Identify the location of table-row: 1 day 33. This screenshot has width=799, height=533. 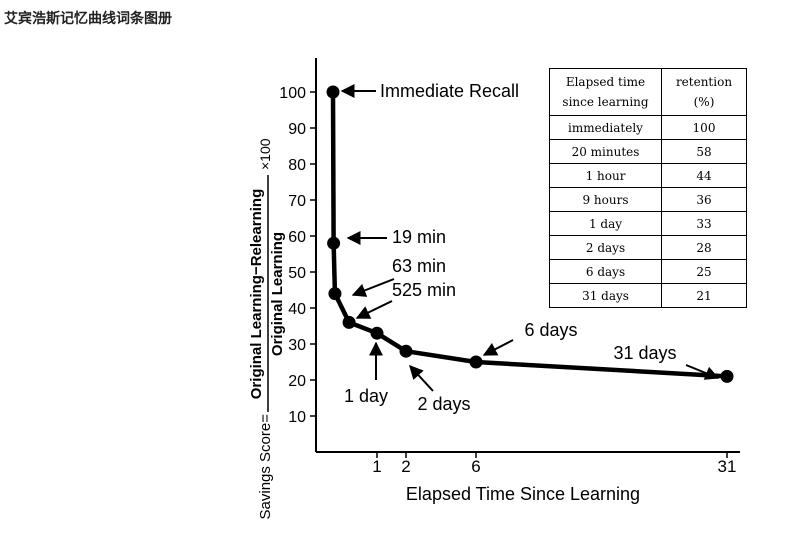
(648, 223).